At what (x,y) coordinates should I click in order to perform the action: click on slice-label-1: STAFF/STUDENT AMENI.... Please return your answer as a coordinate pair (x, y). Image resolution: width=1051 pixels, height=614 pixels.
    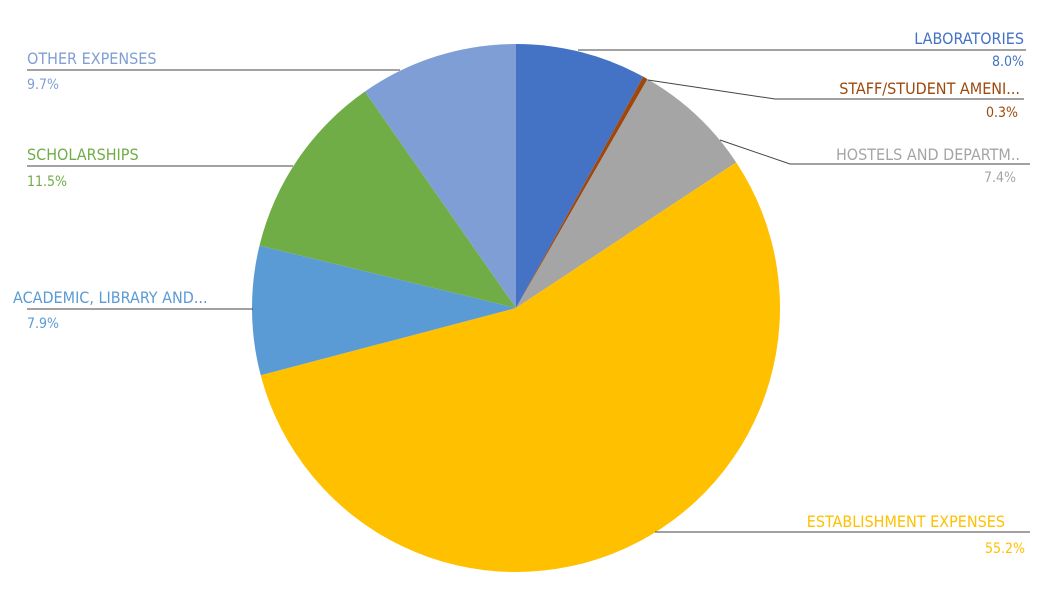
    Looking at the image, I should click on (929, 88).